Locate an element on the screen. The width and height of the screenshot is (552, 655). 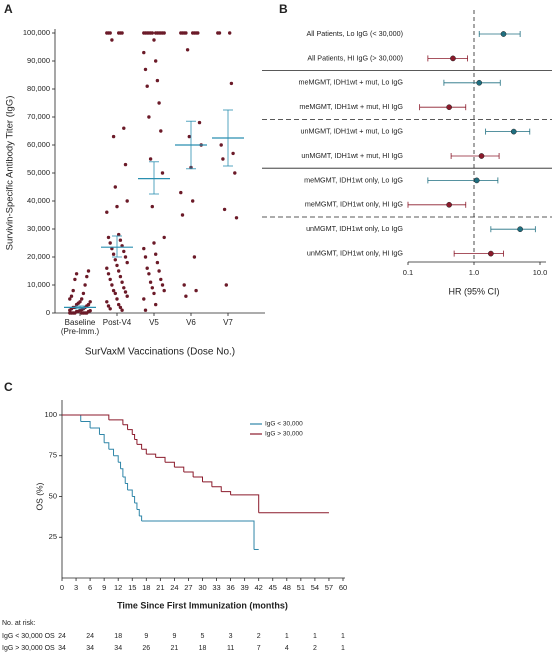
x-tick-label: 27 is located at coordinates (188, 587).